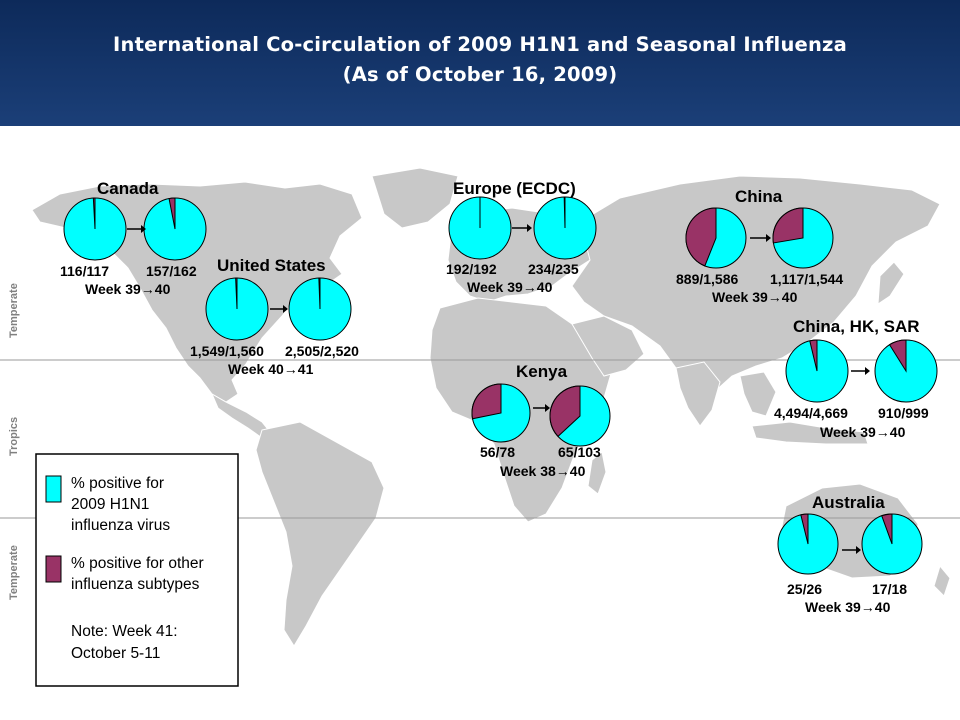  I want to click on landmass-madagascar, so click(597, 473).